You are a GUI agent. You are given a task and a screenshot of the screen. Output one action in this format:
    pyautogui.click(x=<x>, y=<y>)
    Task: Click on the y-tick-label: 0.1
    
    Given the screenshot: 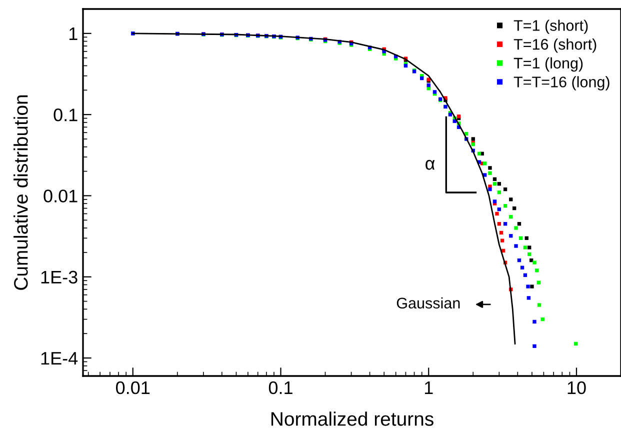 What is the action you would take?
    pyautogui.click(x=66, y=115)
    